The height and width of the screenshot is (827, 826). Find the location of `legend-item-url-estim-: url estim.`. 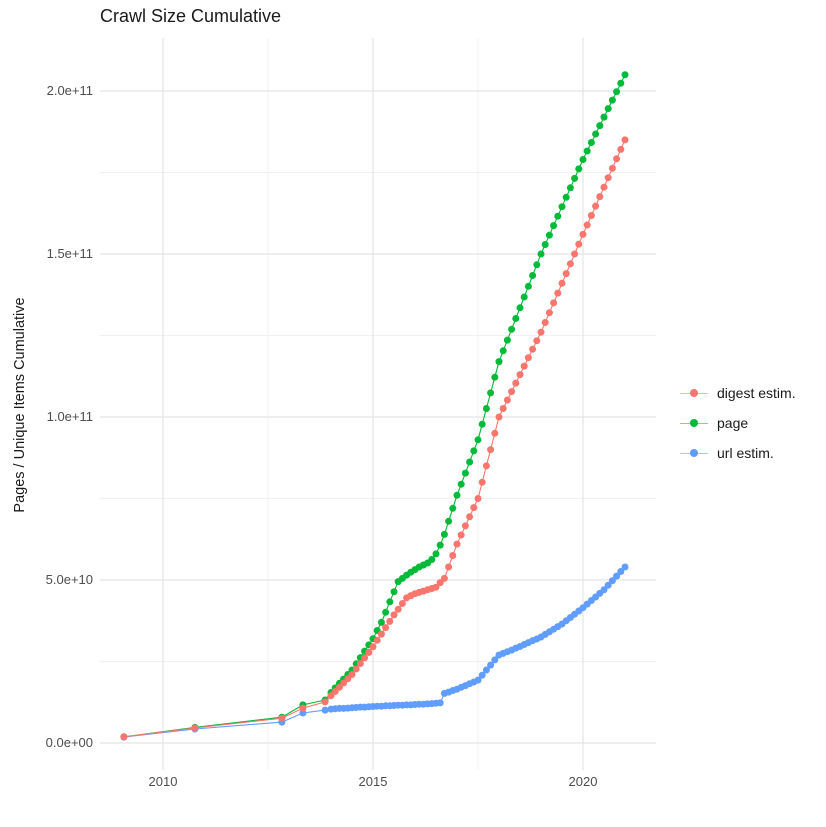

legend-item-url-estim-: url estim. is located at coordinates (738, 453).